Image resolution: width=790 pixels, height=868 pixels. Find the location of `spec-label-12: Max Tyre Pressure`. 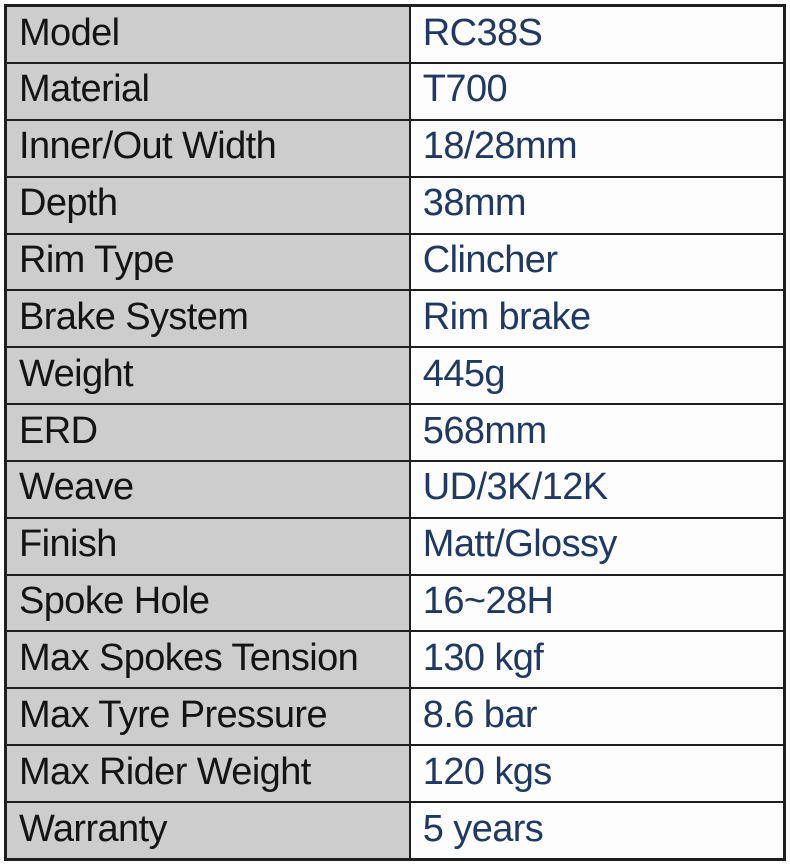

spec-label-12: Max Tyre Pressure is located at coordinates (207, 717).